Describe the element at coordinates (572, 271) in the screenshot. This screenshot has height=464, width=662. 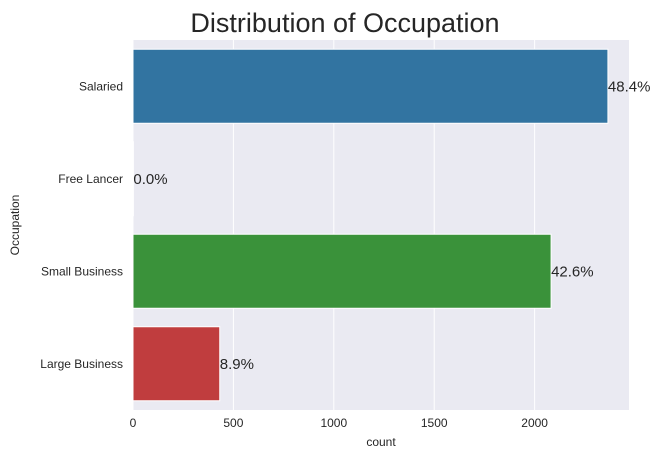
I see `data-label: 42.6%` at that location.